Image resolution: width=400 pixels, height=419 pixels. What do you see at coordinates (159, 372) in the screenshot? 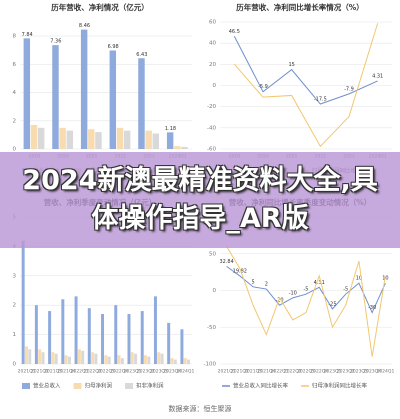
I see `x-tick-label: 2023Q3` at bounding box center [159, 372].